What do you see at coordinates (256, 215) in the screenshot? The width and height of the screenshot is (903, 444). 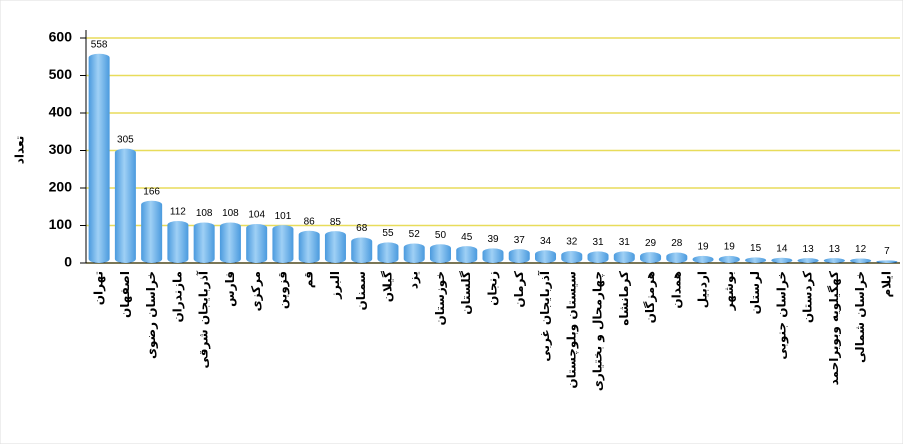 I see `value-label: 104` at bounding box center [256, 215].